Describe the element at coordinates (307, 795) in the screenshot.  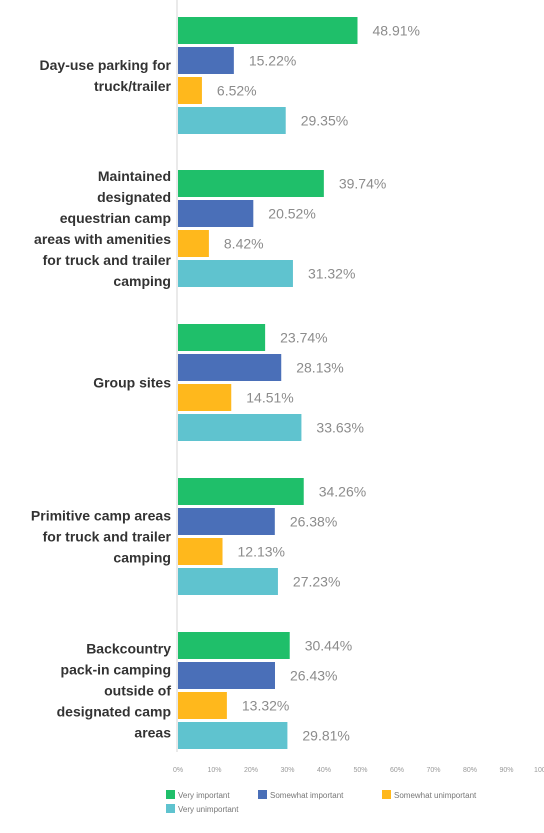
I see `legend-label: Somewhat important` at that location.